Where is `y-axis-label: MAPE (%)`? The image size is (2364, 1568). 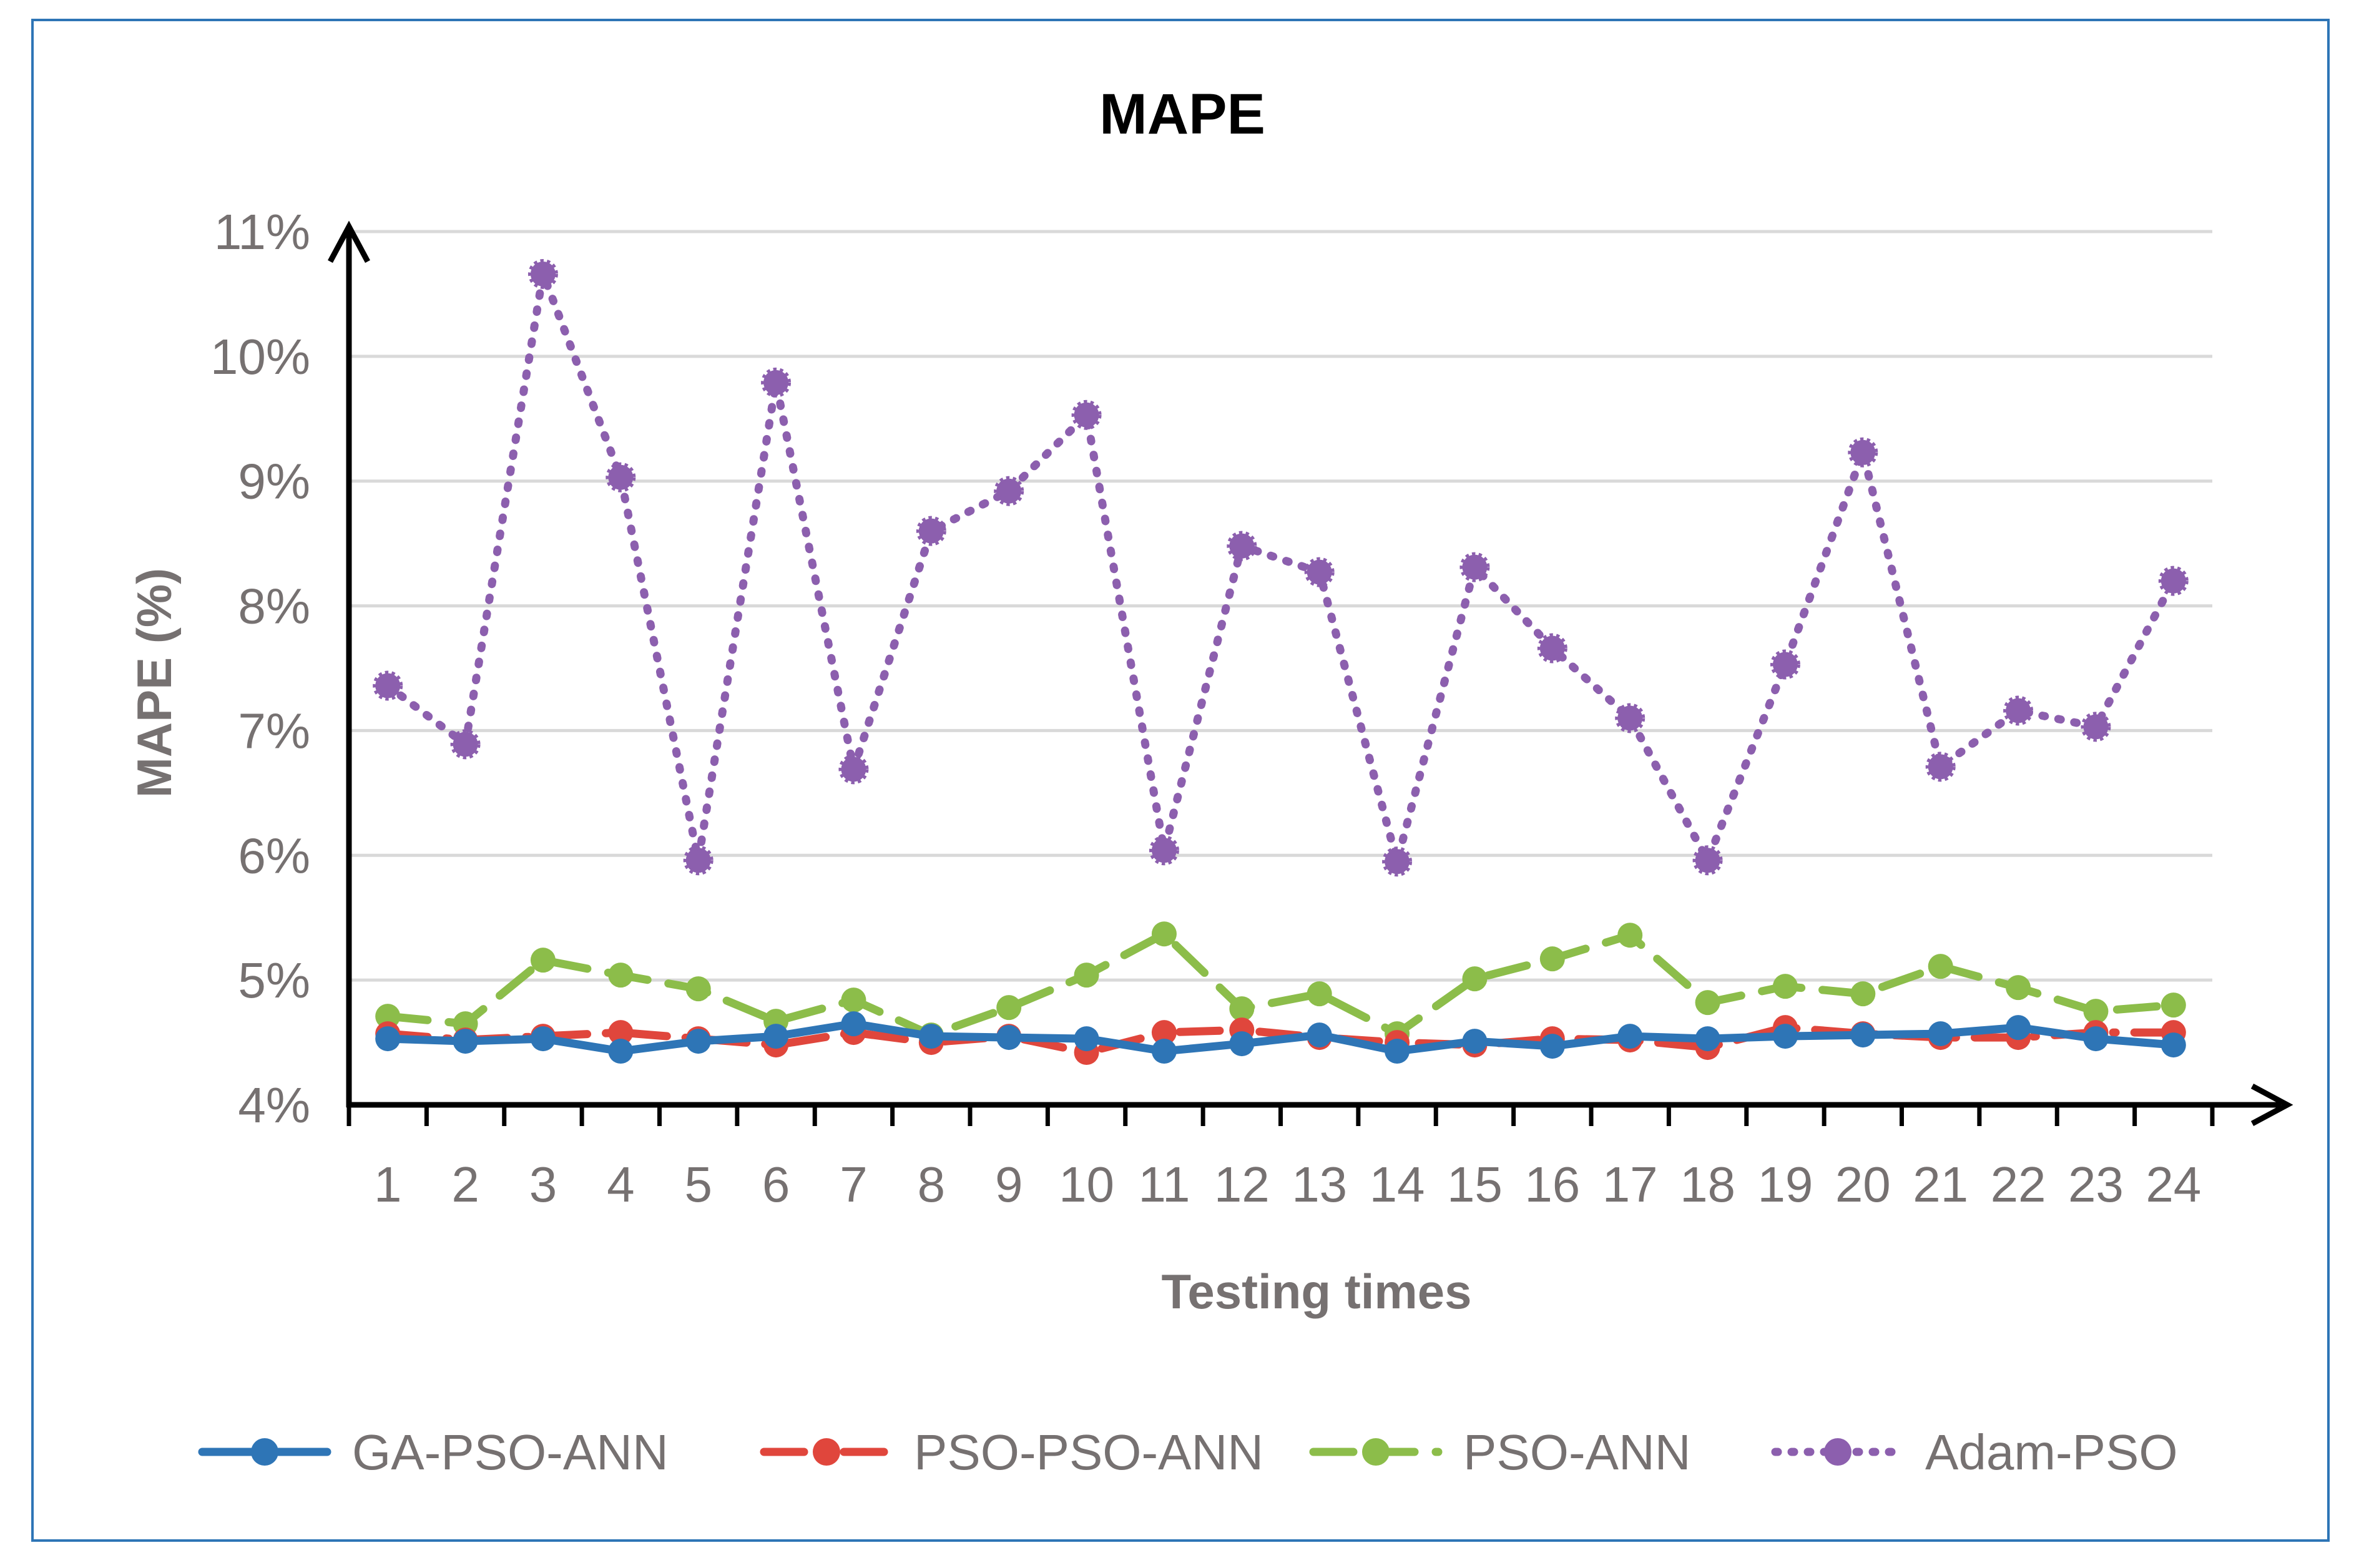
y-axis-label: MAPE (%) is located at coordinates (154, 683).